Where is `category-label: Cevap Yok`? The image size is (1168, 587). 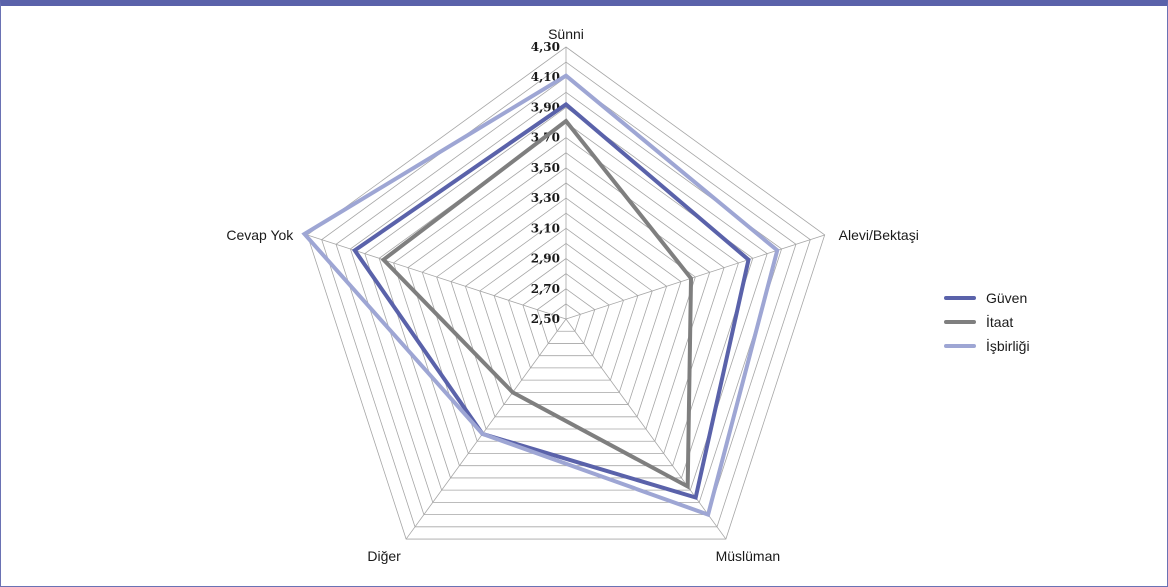 category-label: Cevap Yok is located at coordinates (260, 235).